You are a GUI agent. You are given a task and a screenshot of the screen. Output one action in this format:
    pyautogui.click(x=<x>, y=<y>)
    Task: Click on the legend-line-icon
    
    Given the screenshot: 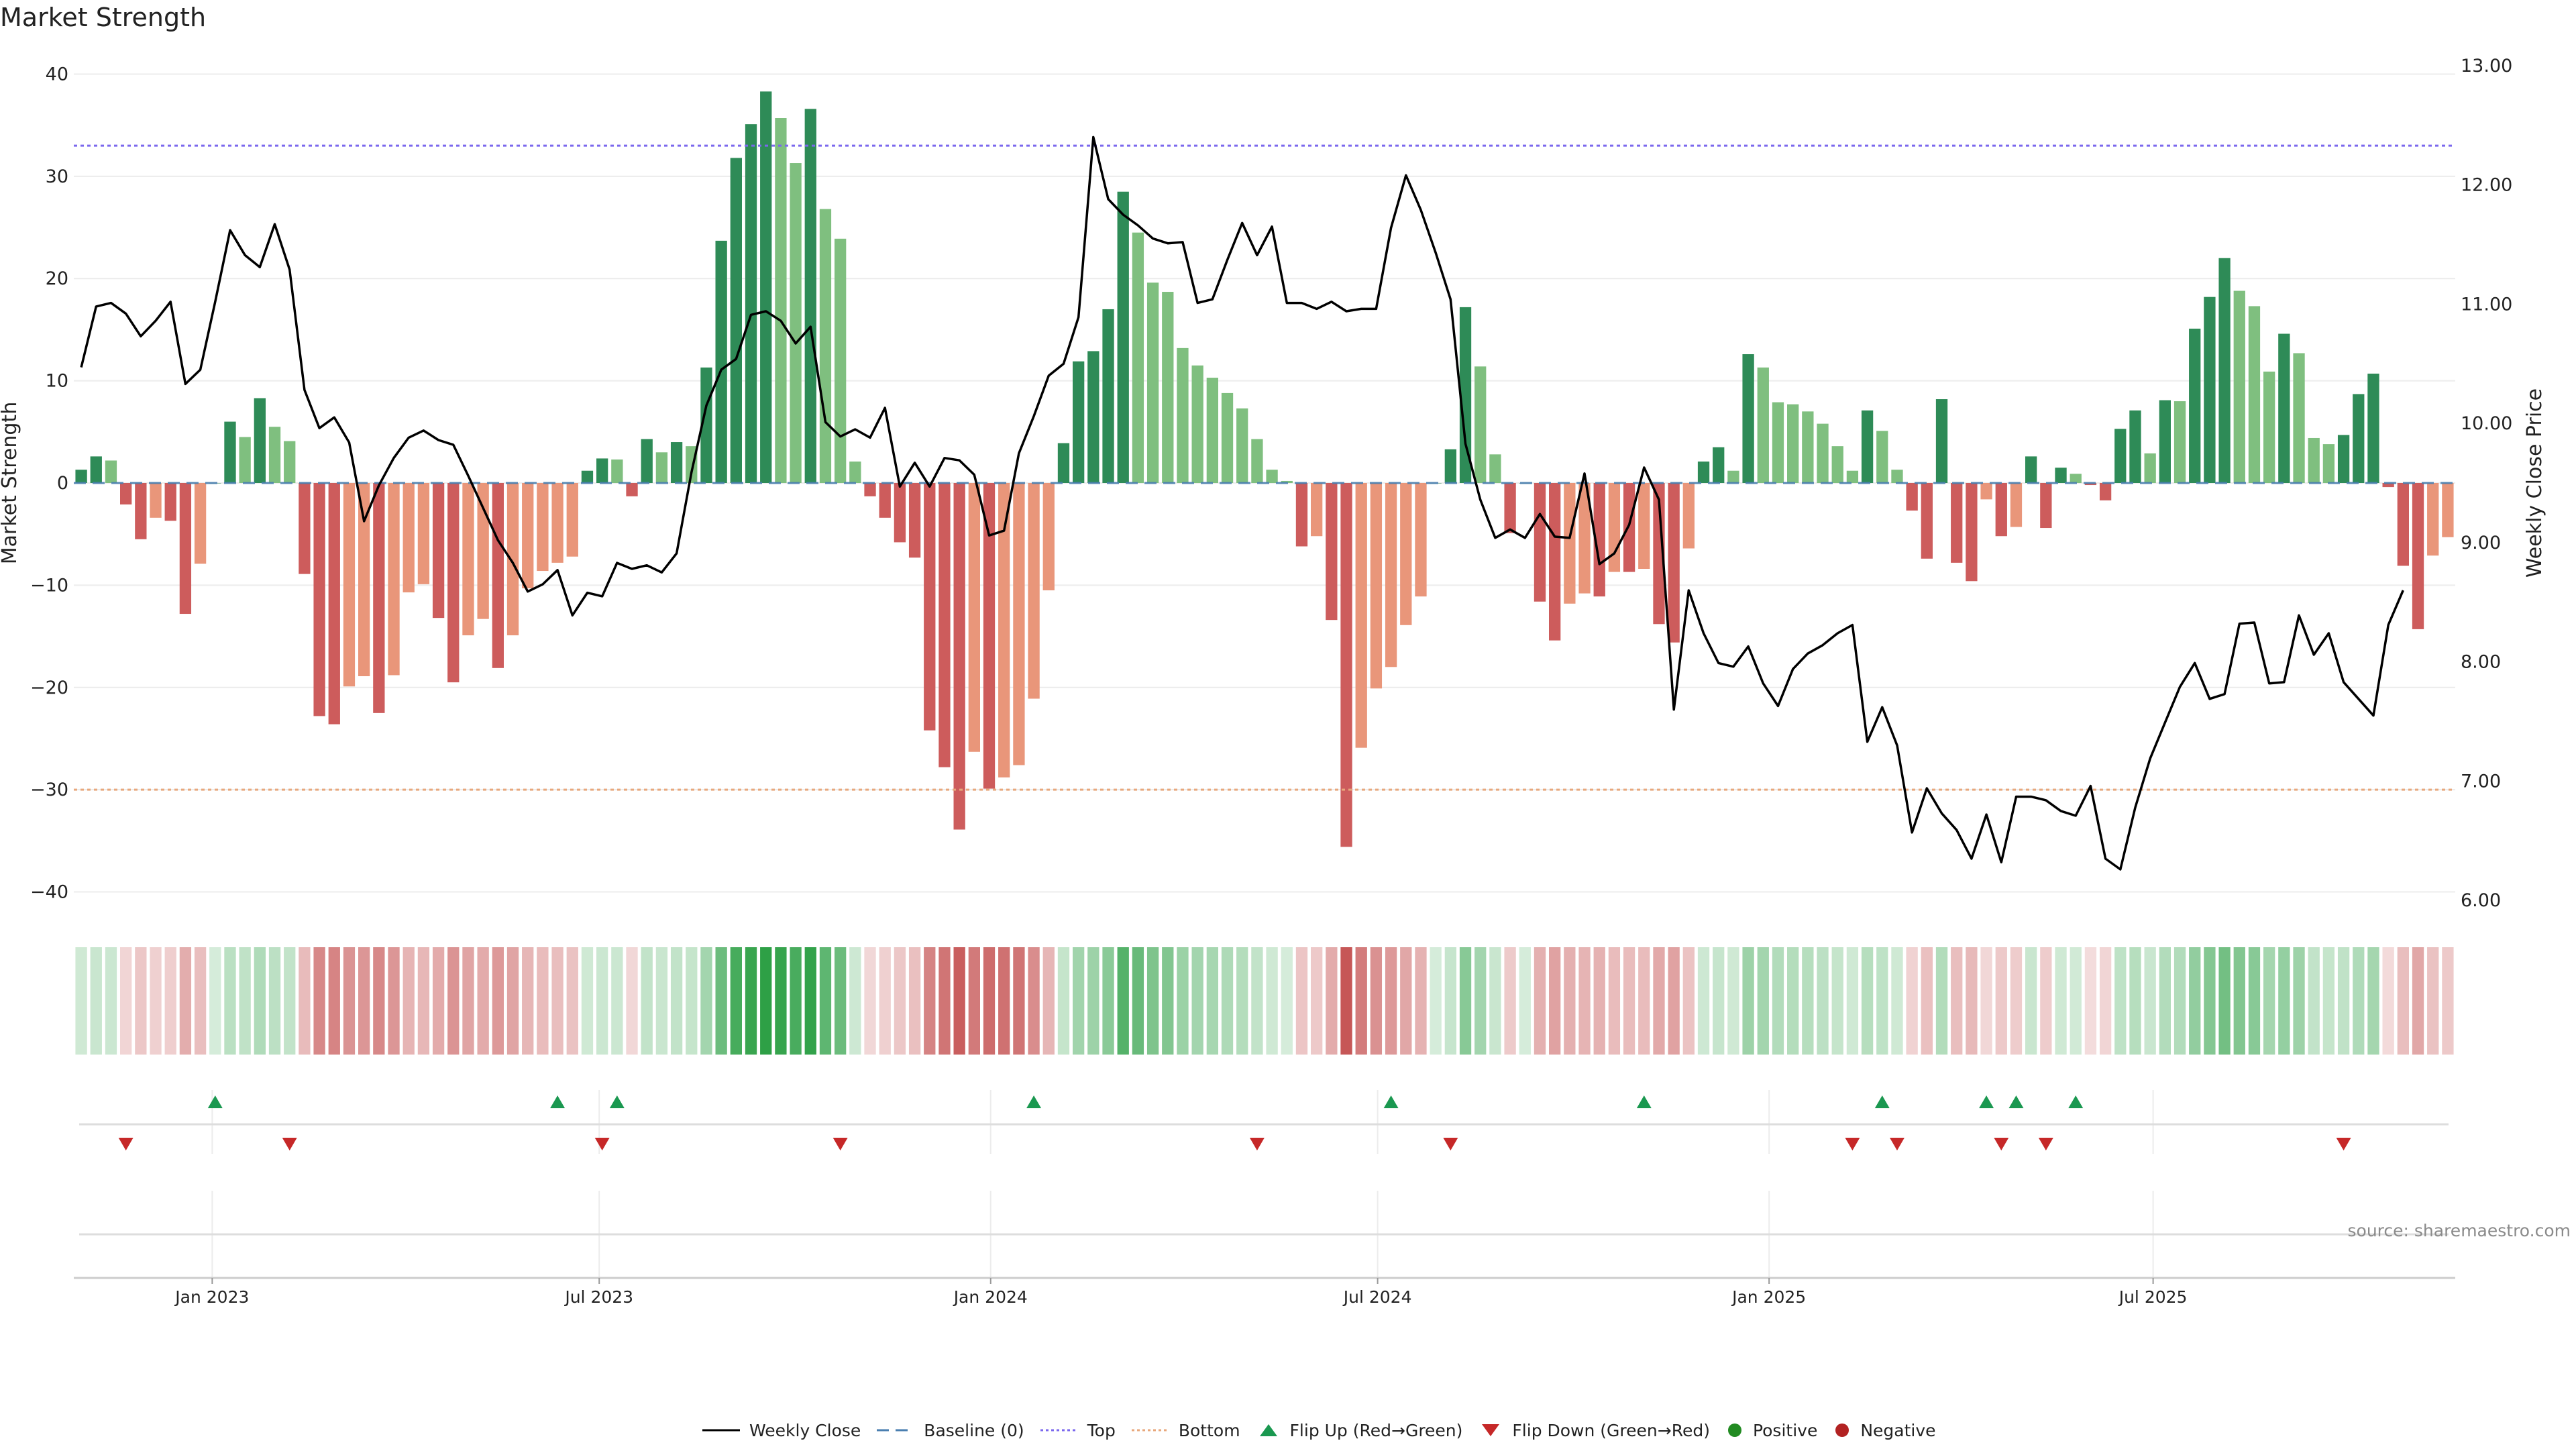 What is the action you would take?
    pyautogui.click(x=721, y=1430)
    